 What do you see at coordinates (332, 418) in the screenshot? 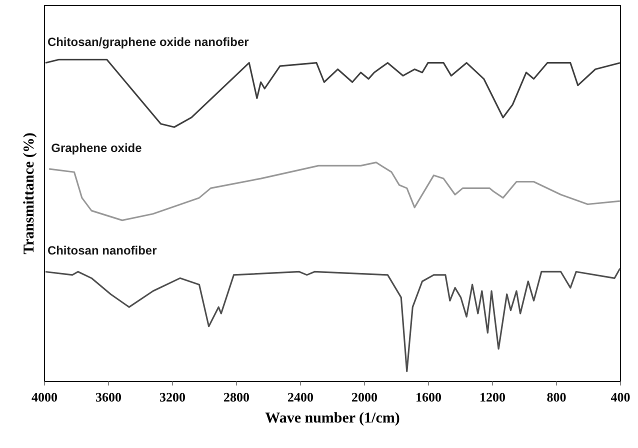
I see `x-axis-title: Wave number (1/cm)` at bounding box center [332, 418].